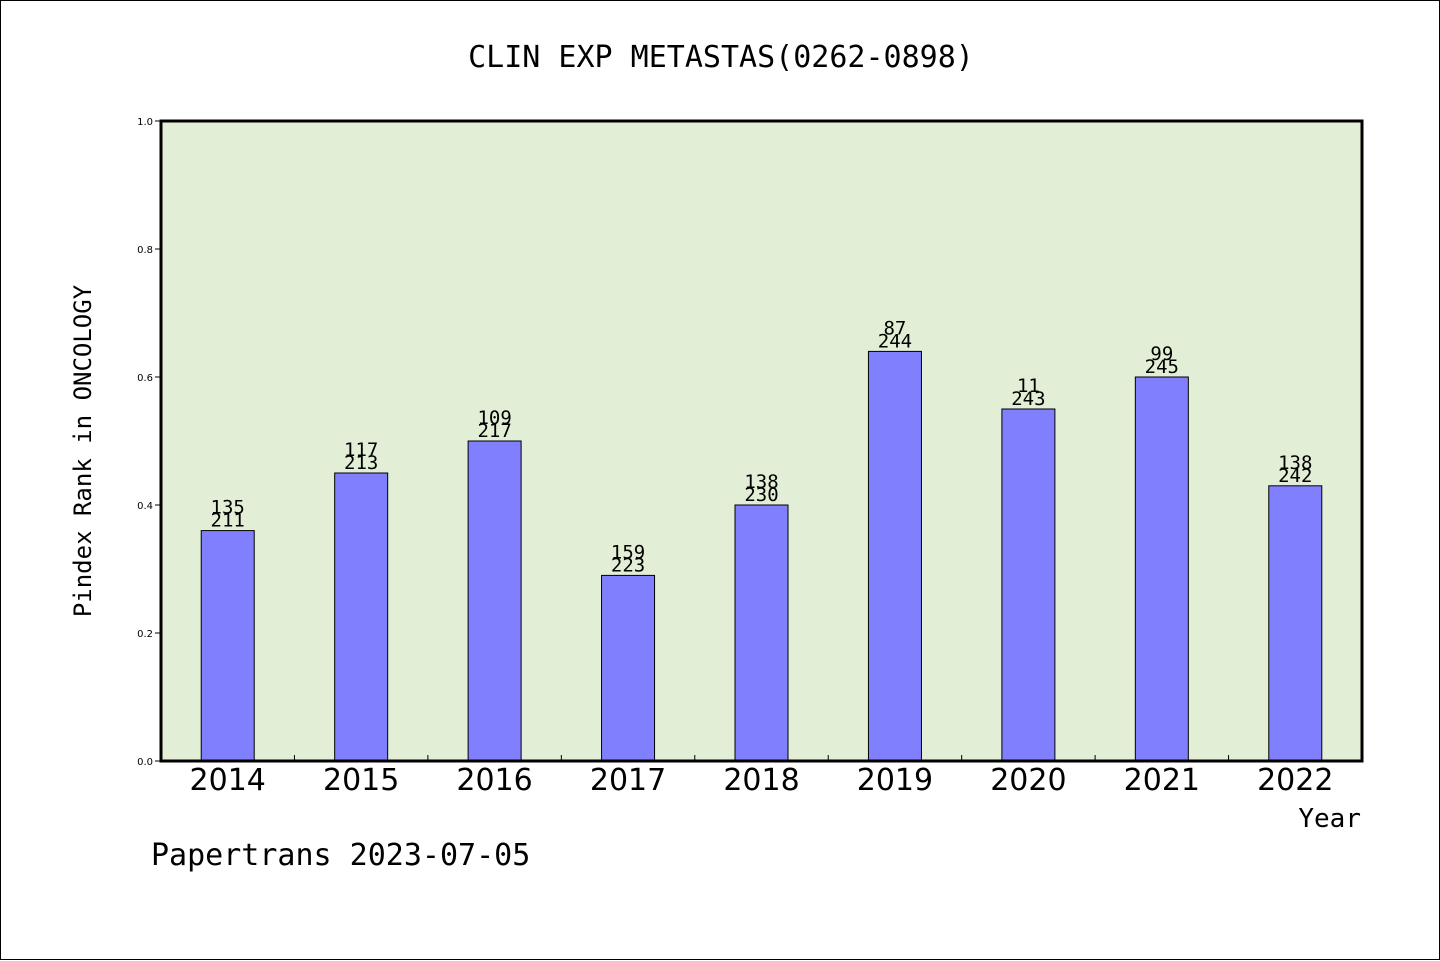 The width and height of the screenshot is (1440, 961). What do you see at coordinates (1329, 819) in the screenshot?
I see `x-axis-label: Year` at bounding box center [1329, 819].